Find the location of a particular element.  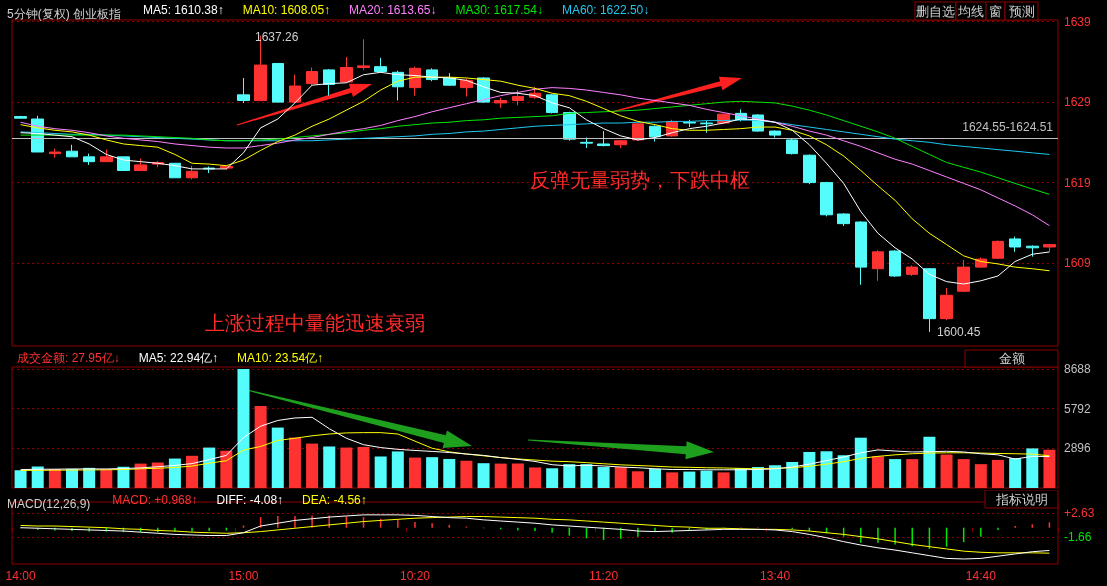

text: MA5: 1610.38↑ is located at coordinates (183, 10).